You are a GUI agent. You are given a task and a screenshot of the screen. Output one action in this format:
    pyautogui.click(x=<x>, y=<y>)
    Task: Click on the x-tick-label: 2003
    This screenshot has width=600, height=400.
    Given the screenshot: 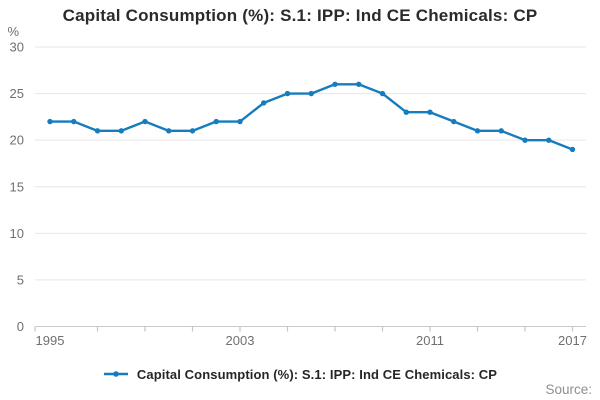 What is the action you would take?
    pyautogui.click(x=240, y=340)
    